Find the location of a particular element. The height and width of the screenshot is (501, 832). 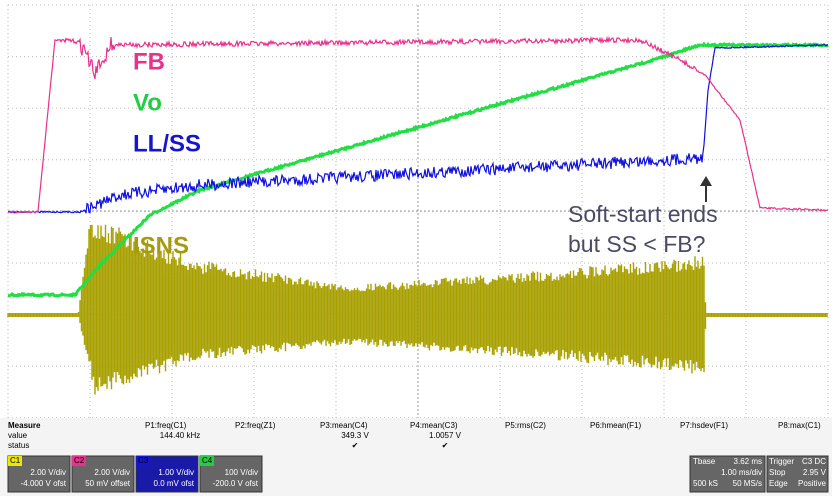

channel-name: C1 is located at coordinates (15, 460).